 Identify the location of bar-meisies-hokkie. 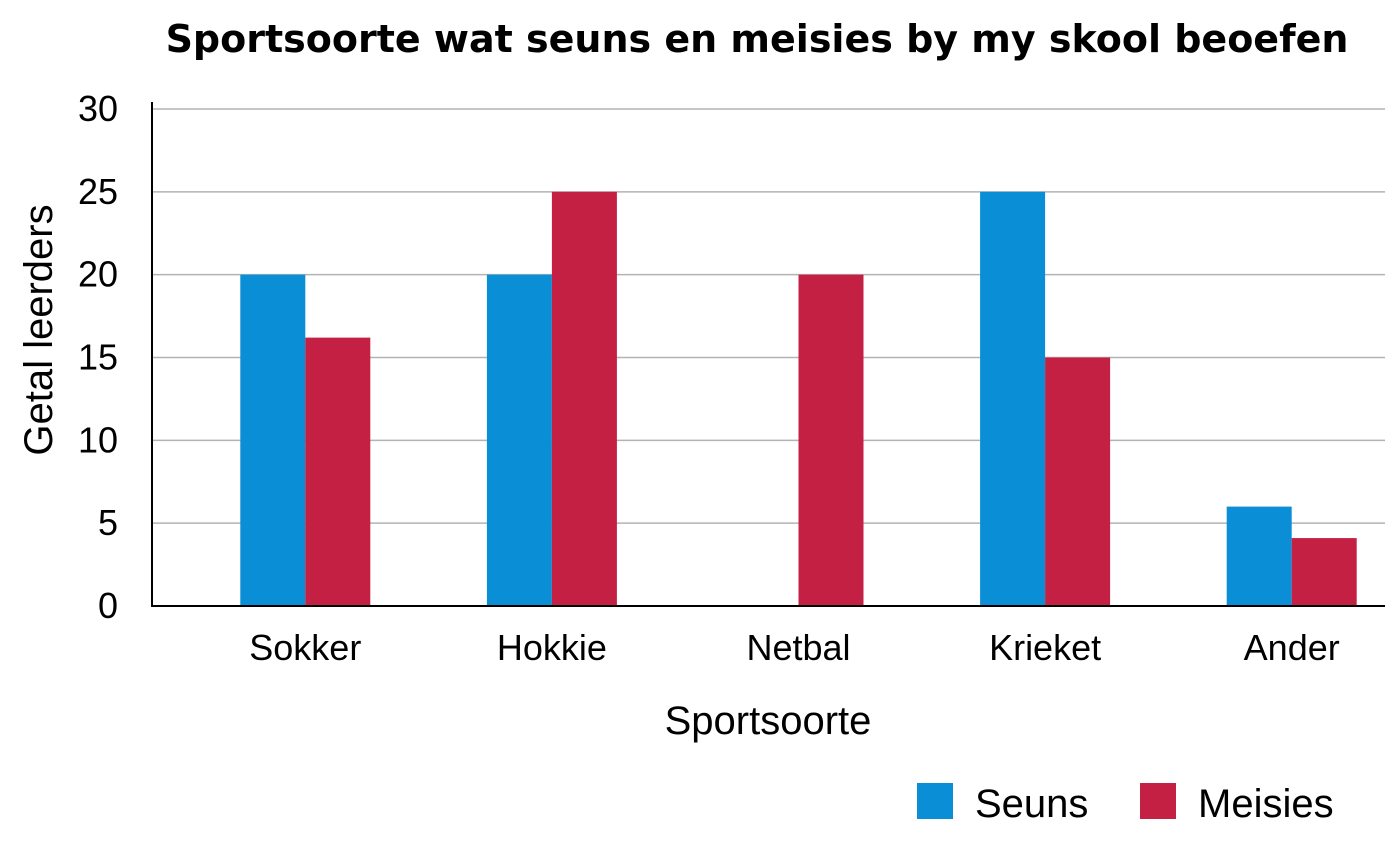
(584, 399).